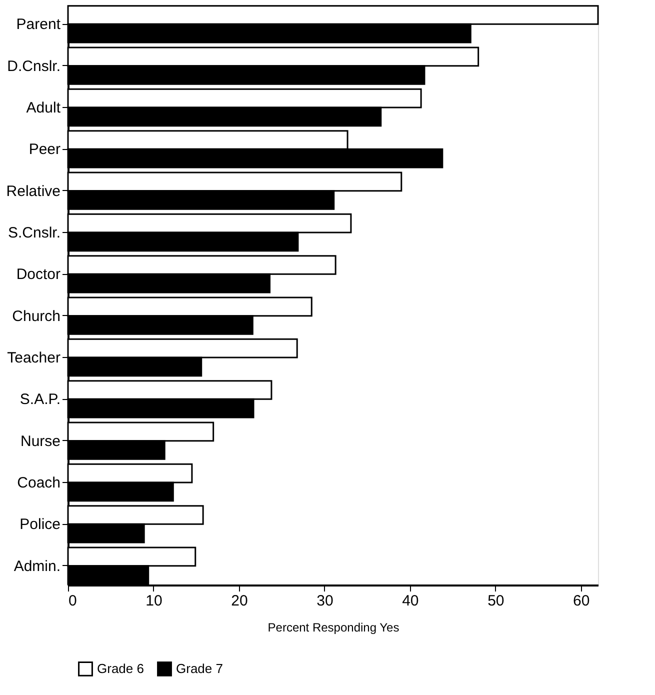 This screenshot has height=695, width=655. I want to click on x-tick-label: 50, so click(496, 601).